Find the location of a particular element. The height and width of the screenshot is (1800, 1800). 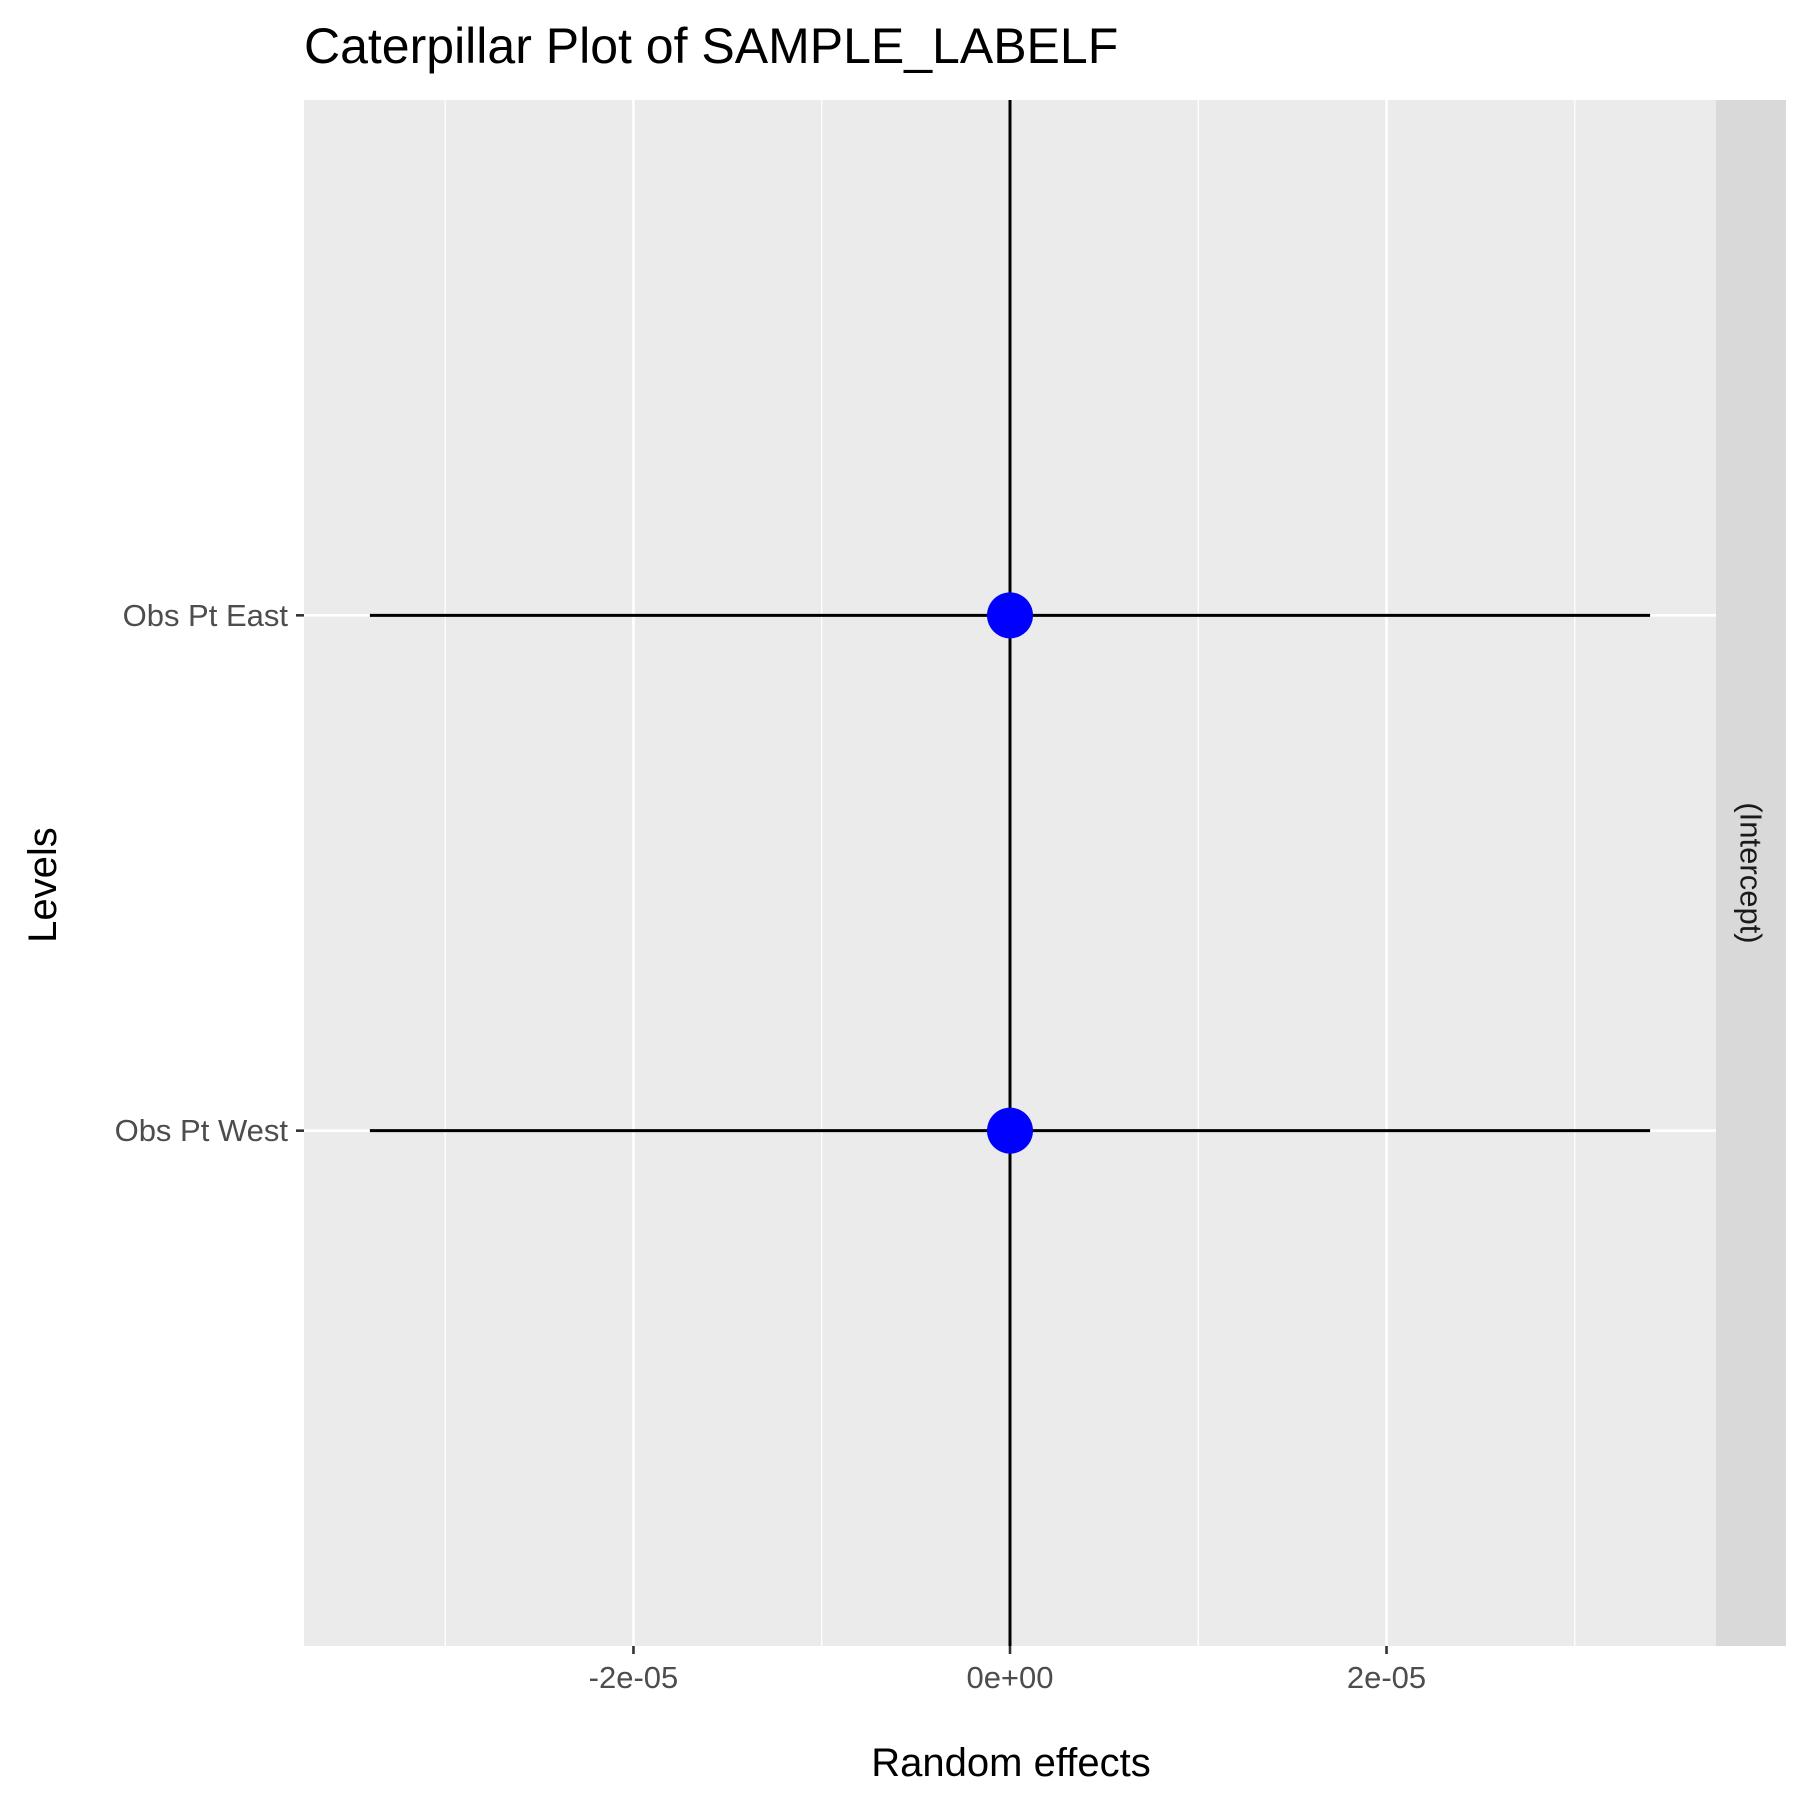

y-axis-title: Levels is located at coordinates (43, 885).